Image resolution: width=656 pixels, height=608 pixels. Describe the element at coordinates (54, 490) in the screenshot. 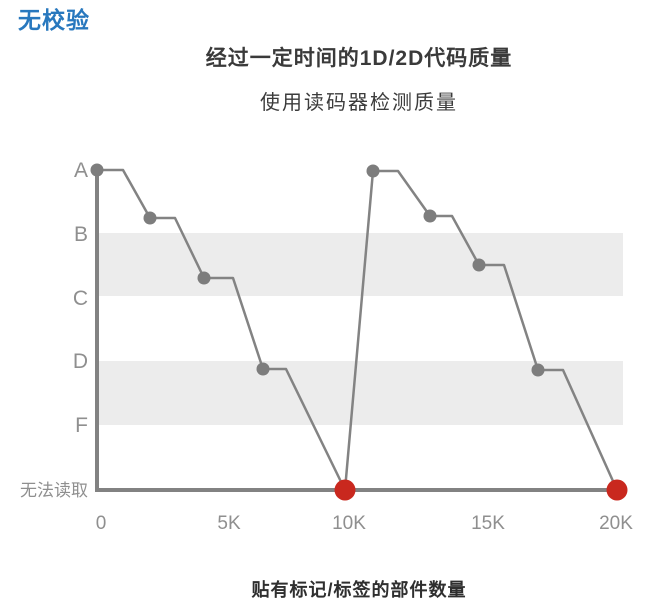

I see `y-tick-label: 无法读取` at that location.